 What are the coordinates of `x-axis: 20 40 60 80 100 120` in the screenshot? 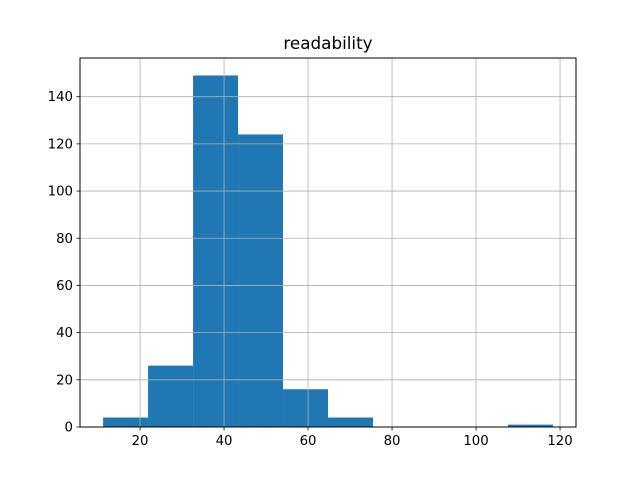 It's located at (352, 438).